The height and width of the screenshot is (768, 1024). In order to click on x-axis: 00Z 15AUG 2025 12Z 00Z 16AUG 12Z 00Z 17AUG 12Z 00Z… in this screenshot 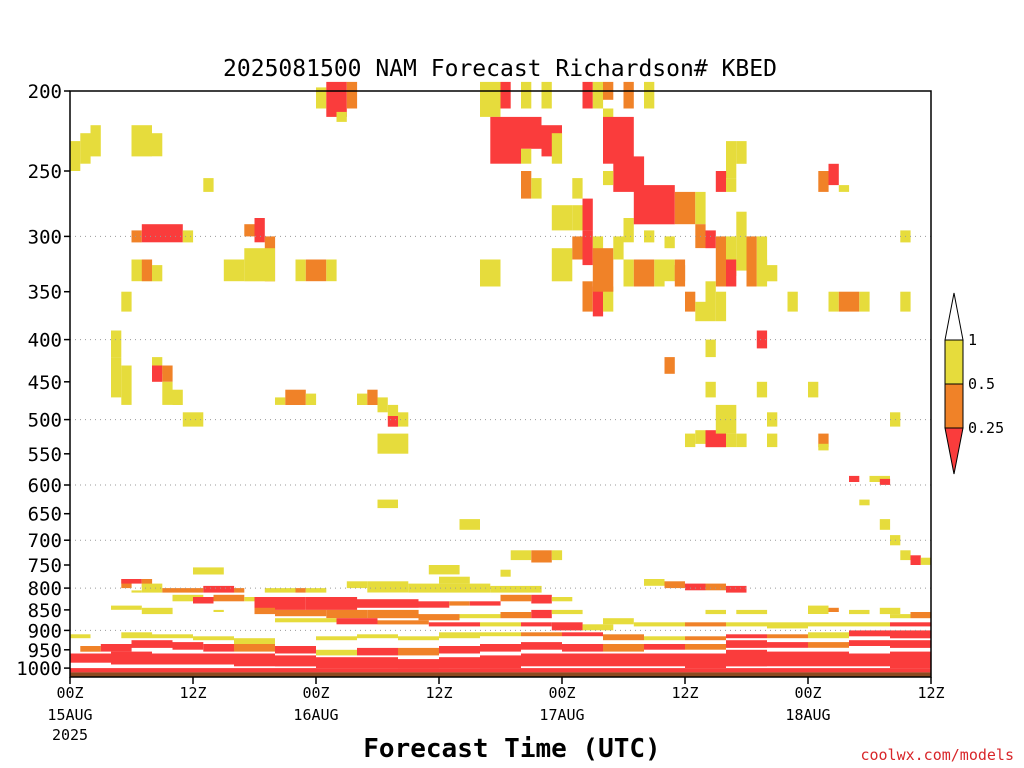, I will do `click(496, 710)`.